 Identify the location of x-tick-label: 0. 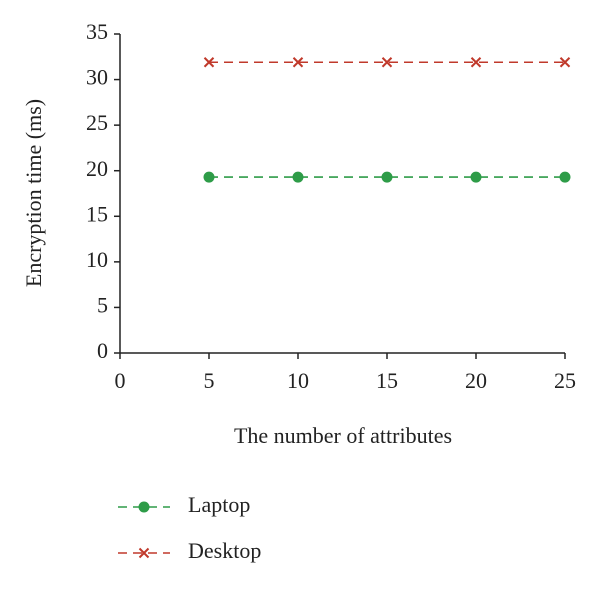
(120, 380).